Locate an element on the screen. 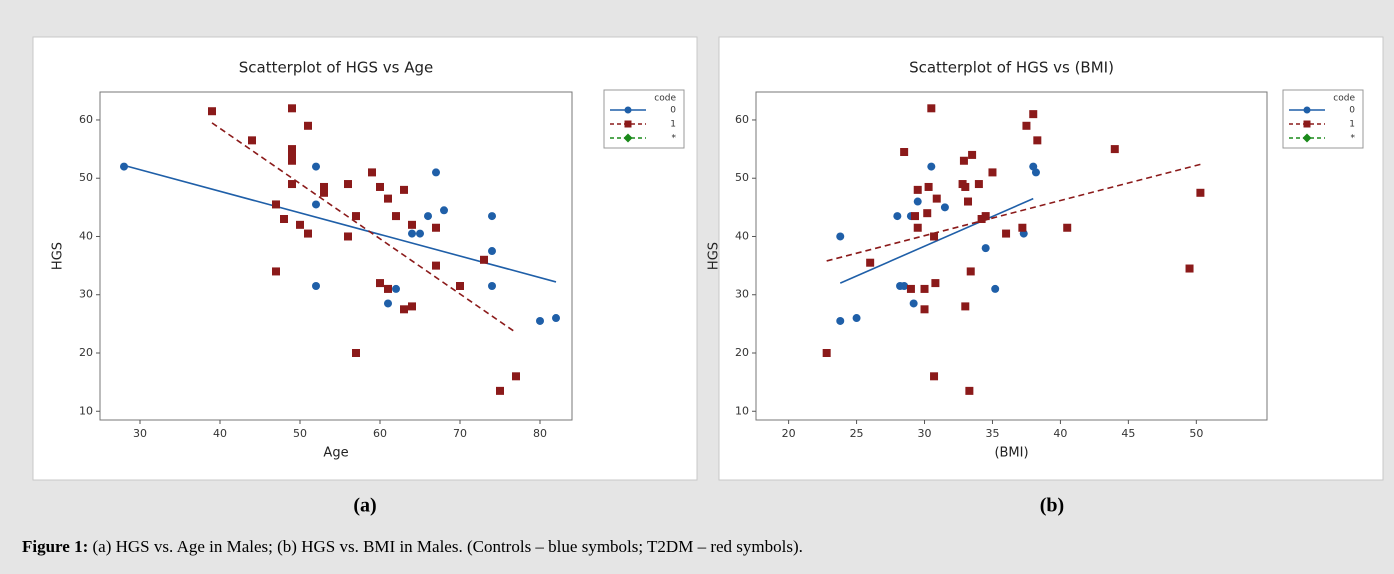 Image resolution: width=1394 pixels, height=574 pixels. y-tick-label: 30 is located at coordinates (86, 294).